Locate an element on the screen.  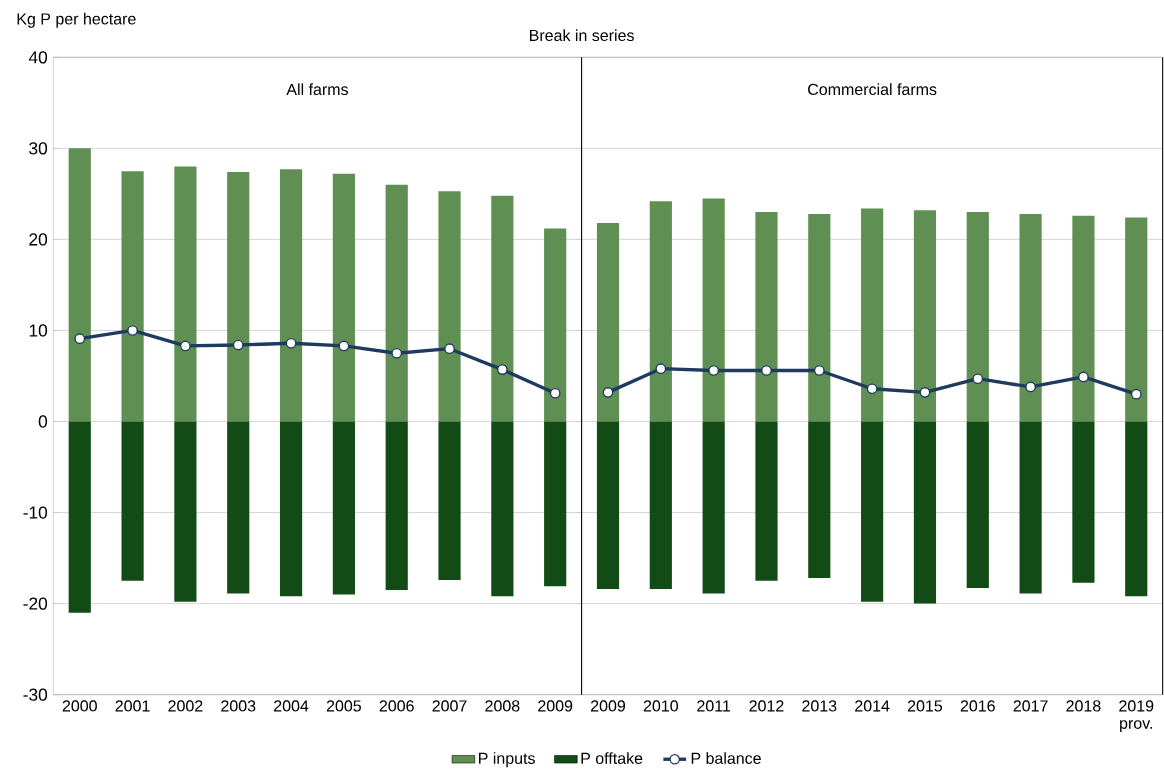
chart-title: Break in series is located at coordinates (582, 35).